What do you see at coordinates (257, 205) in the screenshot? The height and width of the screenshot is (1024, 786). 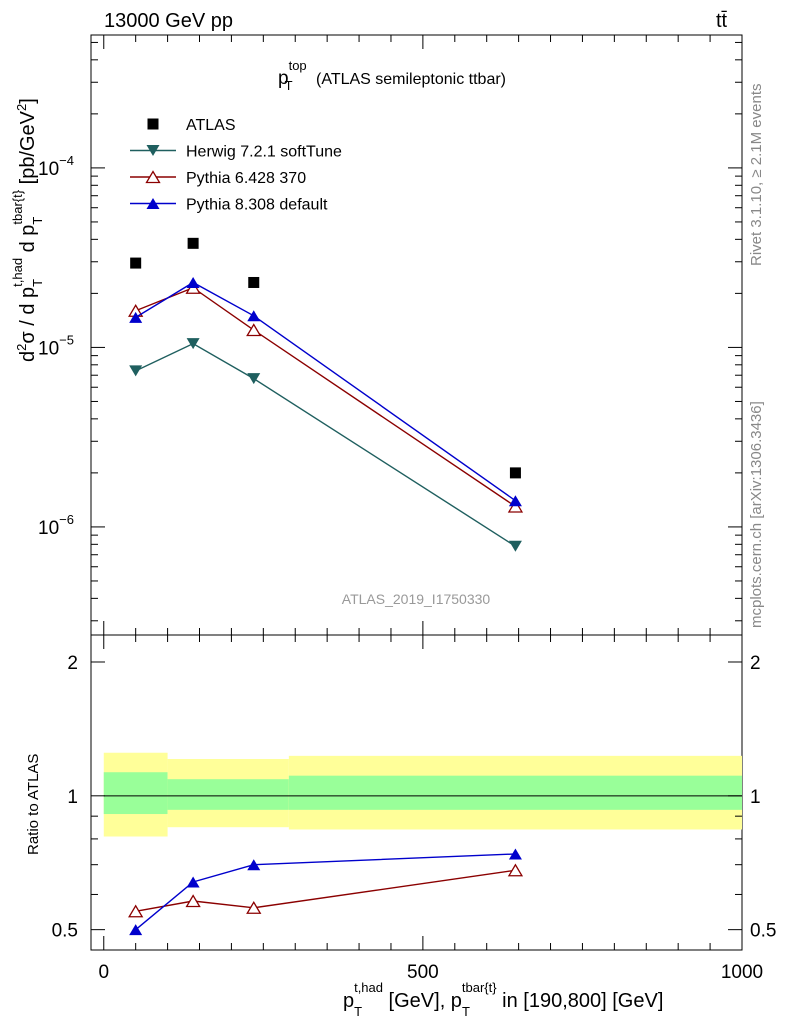 I see `legend-label: Pythia 8.308 default` at bounding box center [257, 205].